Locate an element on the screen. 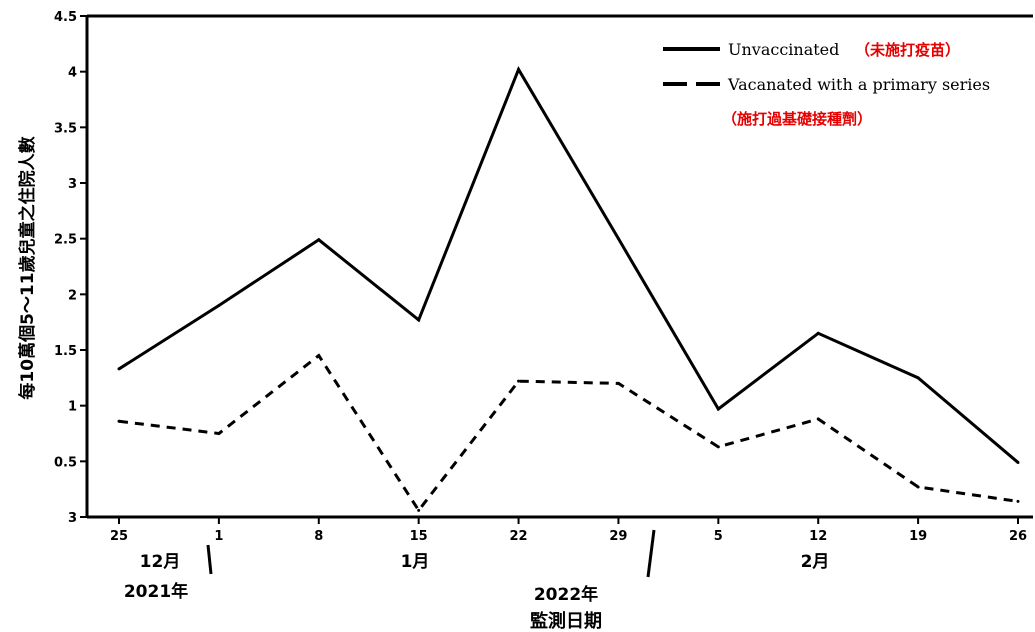 Image resolution: width=1035 pixels, height=632 pixels. x-axis-title: 監測日期 is located at coordinates (566, 621).